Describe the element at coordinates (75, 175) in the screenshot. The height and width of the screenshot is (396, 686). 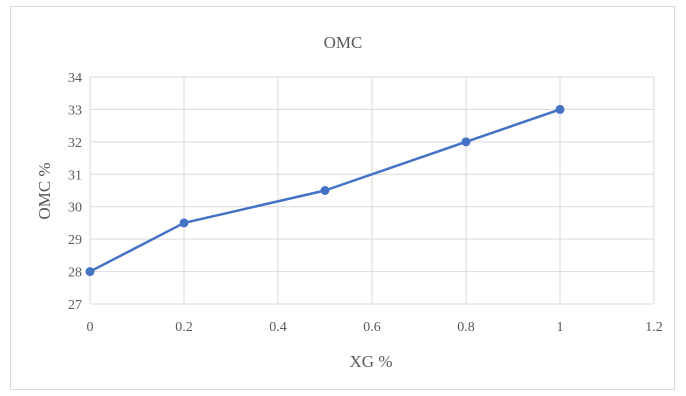
I see `y-tick-label-4: 31` at that location.